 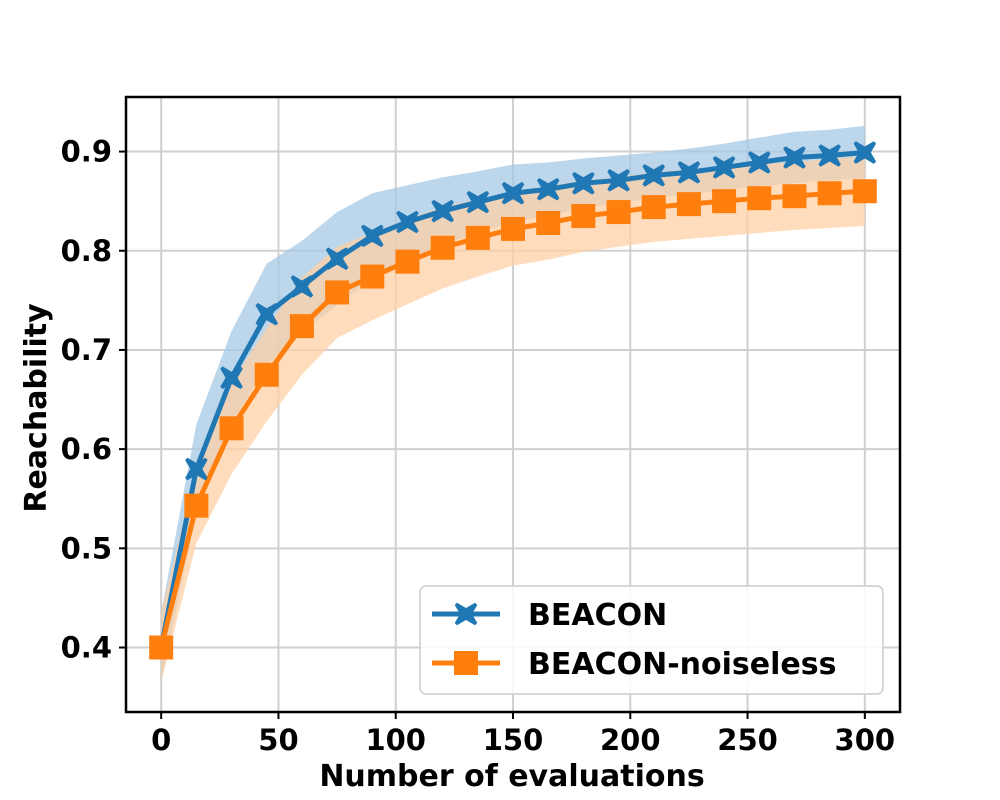 What do you see at coordinates (630, 740) in the screenshot?
I see `x-tick-label: 200` at bounding box center [630, 740].